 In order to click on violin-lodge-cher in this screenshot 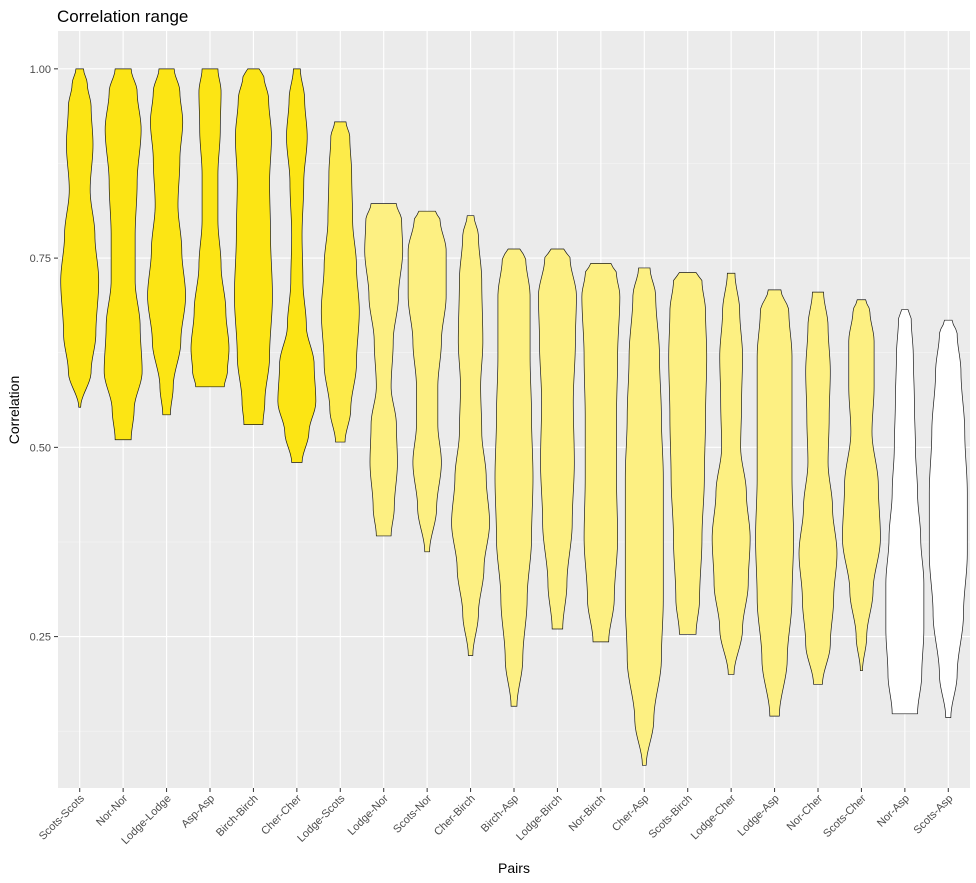, I will do `click(731, 473)`.